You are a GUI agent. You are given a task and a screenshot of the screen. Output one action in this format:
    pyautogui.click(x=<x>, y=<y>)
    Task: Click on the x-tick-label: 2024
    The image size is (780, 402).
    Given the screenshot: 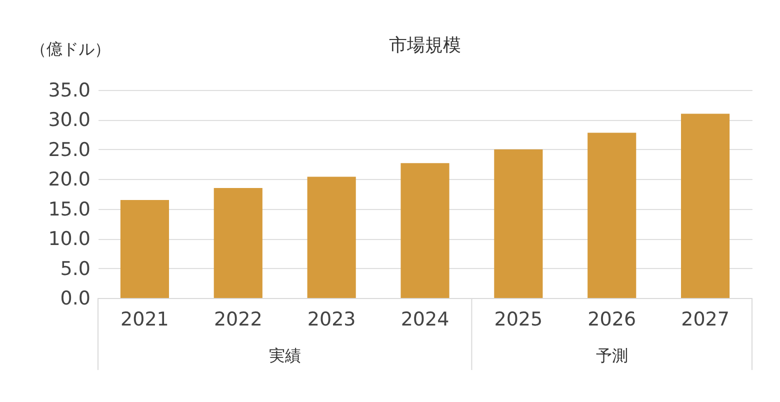 What is the action you would take?
    pyautogui.click(x=425, y=319)
    